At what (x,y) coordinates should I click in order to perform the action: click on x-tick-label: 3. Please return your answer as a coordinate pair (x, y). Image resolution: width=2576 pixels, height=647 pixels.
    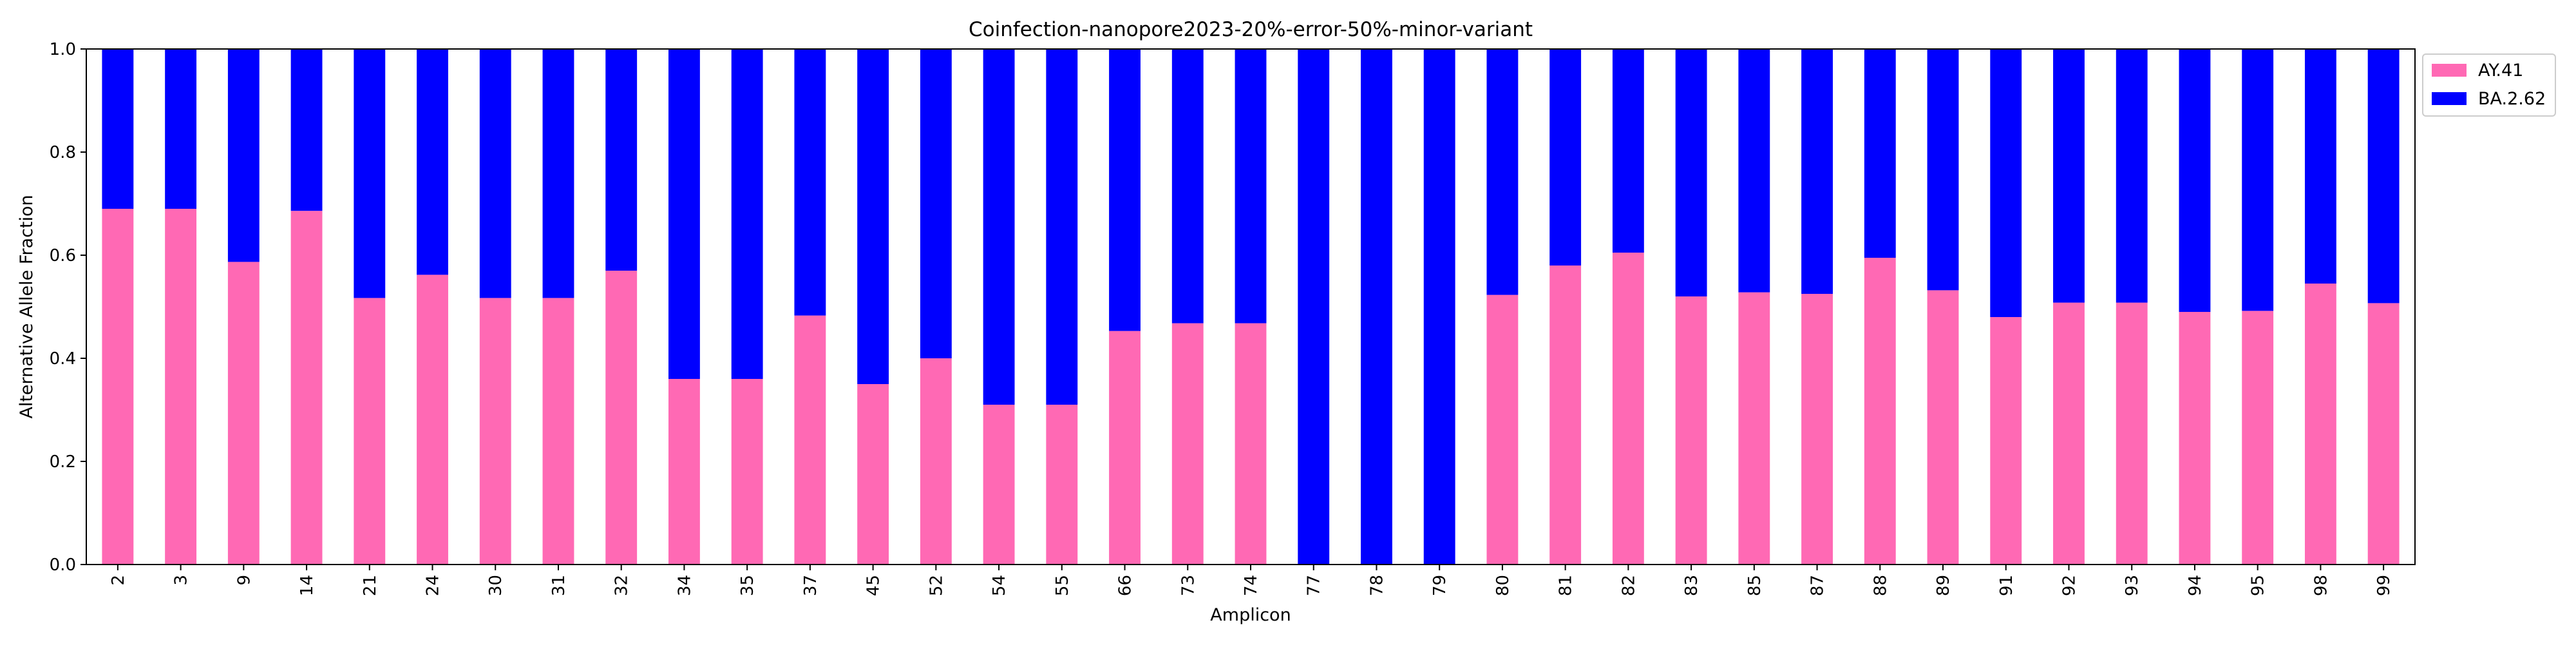
    Looking at the image, I should click on (182, 580).